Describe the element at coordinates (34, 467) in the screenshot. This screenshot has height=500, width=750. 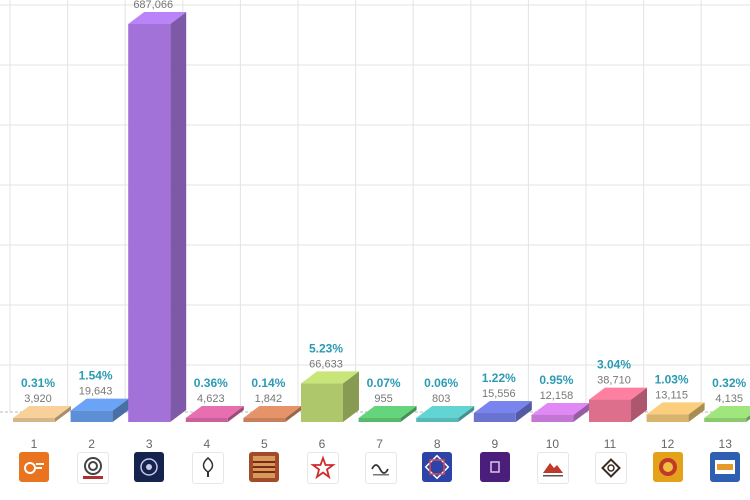
I see `orange-square-logo-icon` at that location.